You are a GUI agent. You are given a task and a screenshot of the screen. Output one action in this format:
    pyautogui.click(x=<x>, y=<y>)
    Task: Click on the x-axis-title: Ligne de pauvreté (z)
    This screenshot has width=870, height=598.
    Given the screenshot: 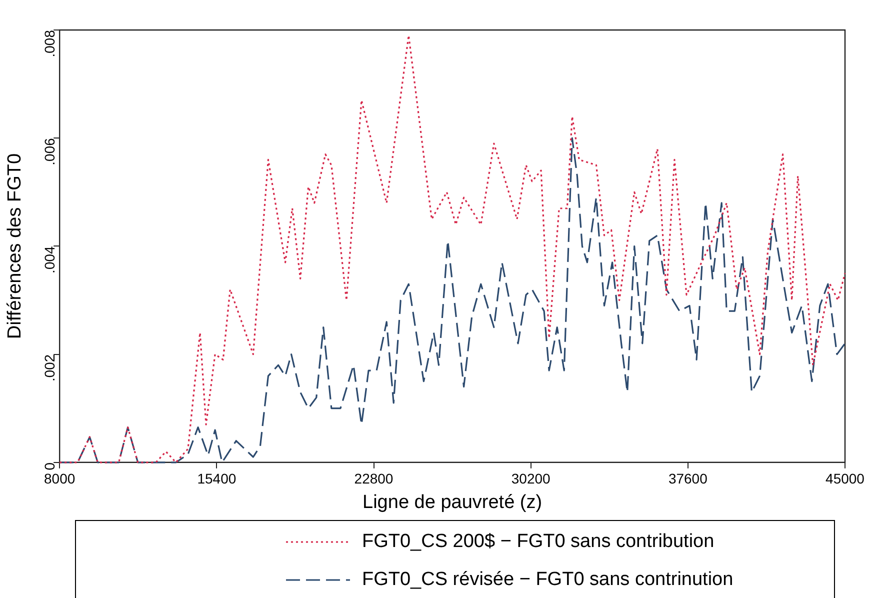 What is the action you would take?
    pyautogui.click(x=452, y=502)
    